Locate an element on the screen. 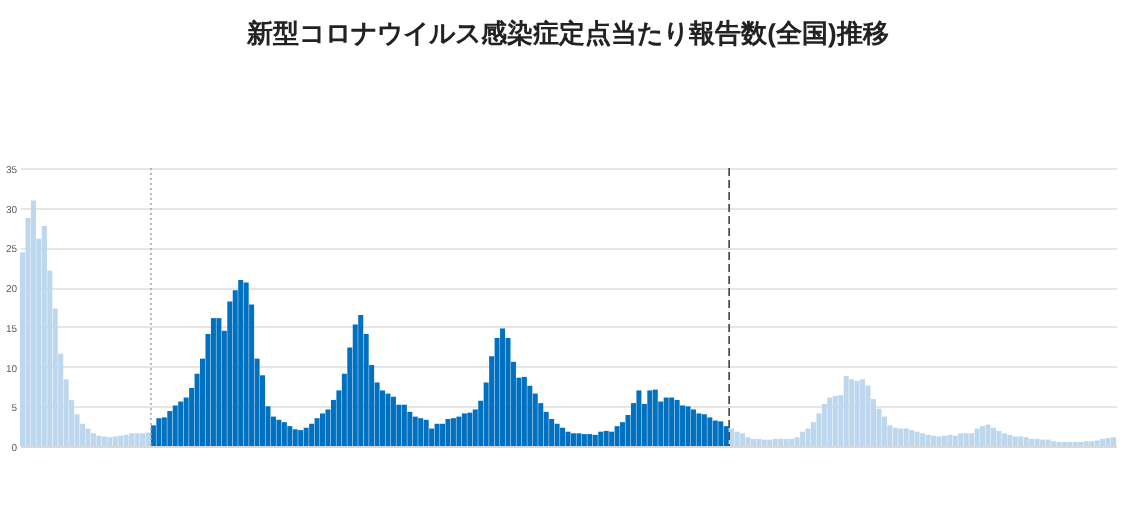 Image resolution: width=1126 pixels, height=524 pixels. chart-title: 新型コロナウイルス感染症定点当たり報告数(全国)推移 is located at coordinates (567, 33).